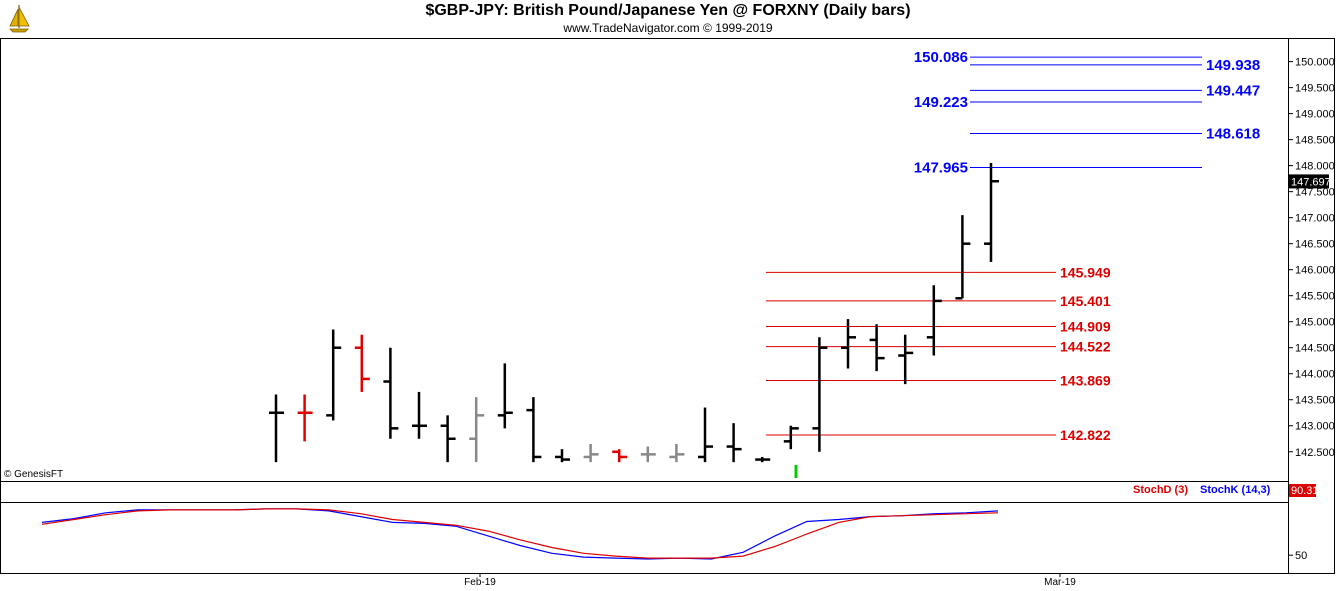  What do you see at coordinates (1301, 556) in the screenshot?
I see `stoch-tick-label: 50` at bounding box center [1301, 556].